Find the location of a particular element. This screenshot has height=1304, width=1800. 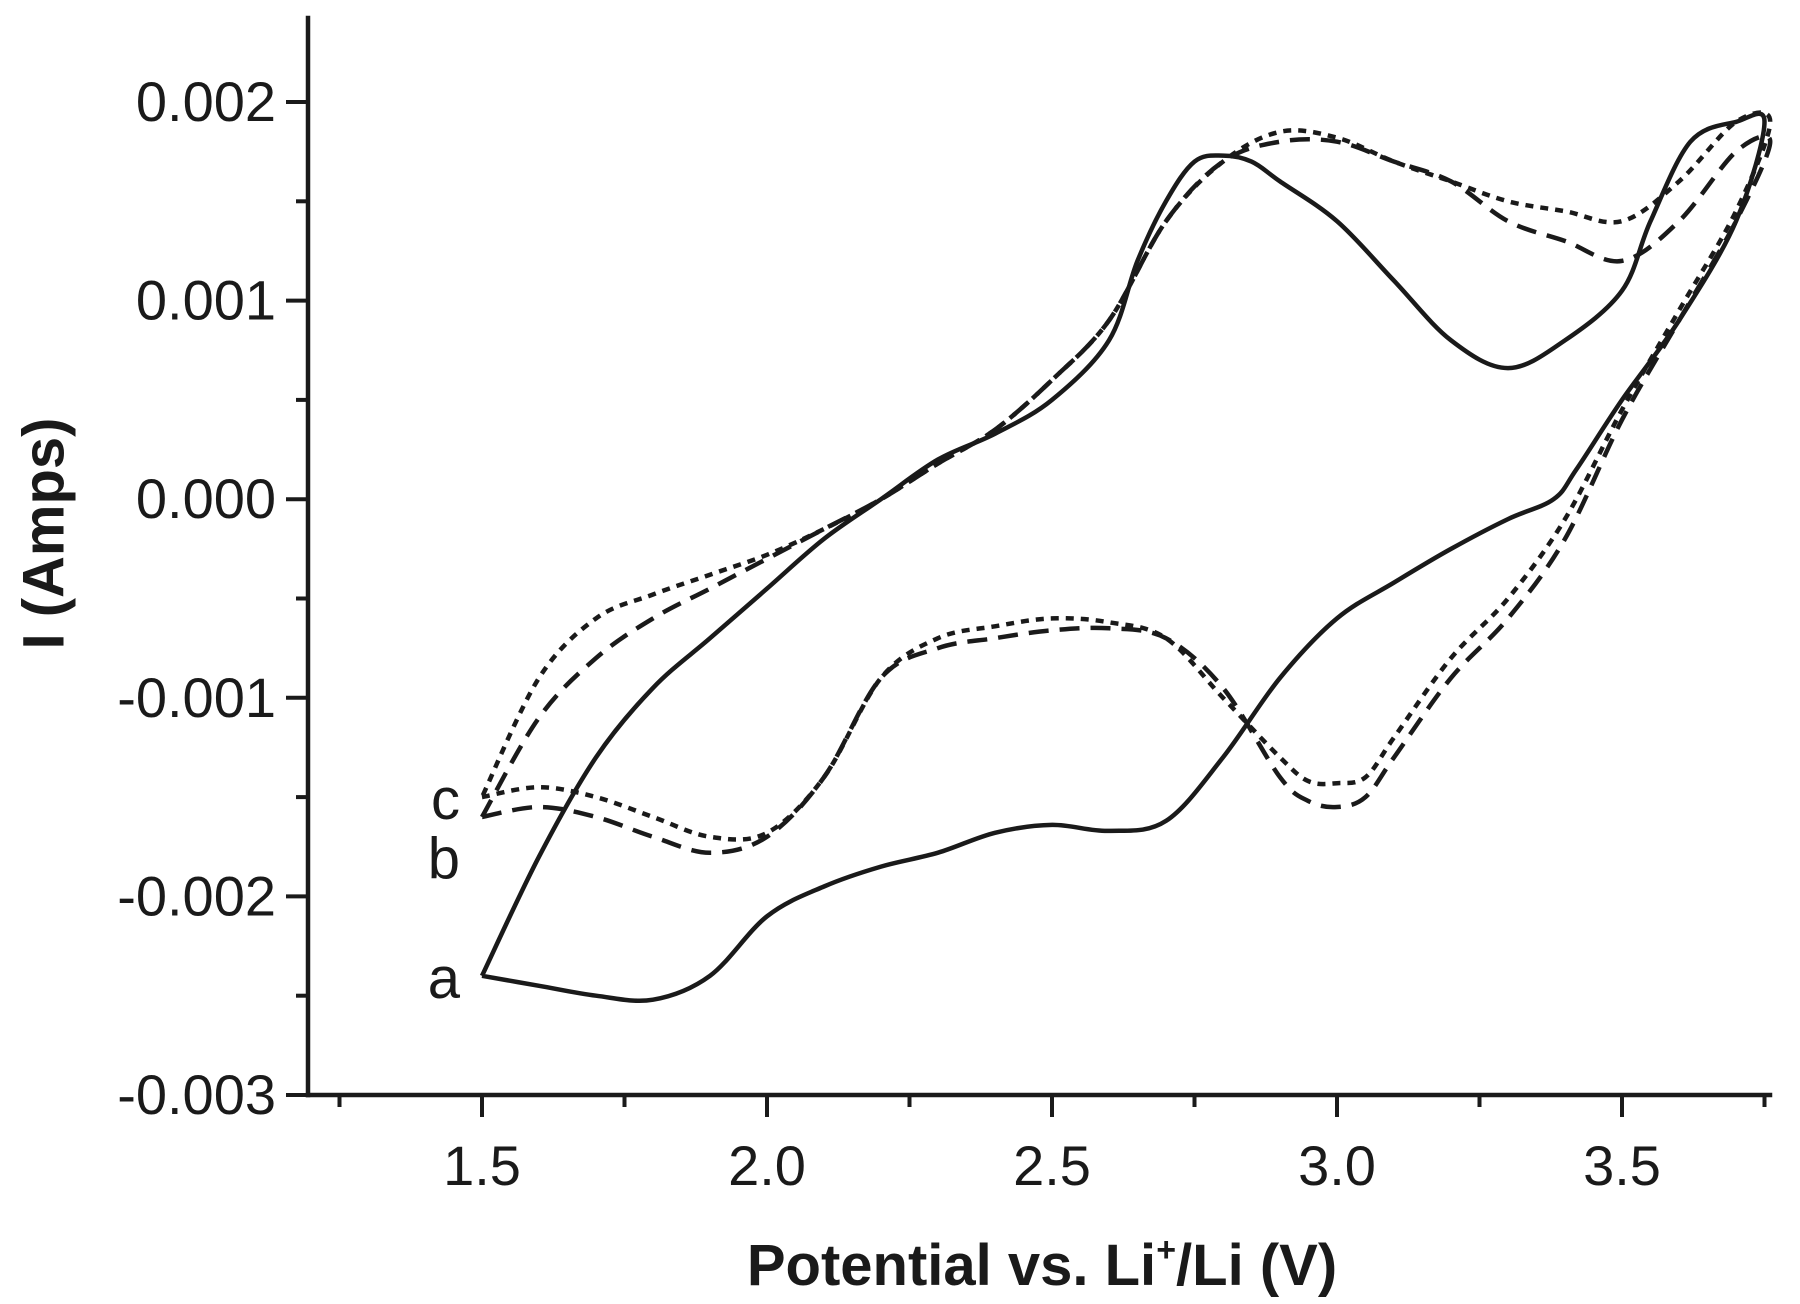

x-tick-label: 1.5 is located at coordinates (482, 1165).